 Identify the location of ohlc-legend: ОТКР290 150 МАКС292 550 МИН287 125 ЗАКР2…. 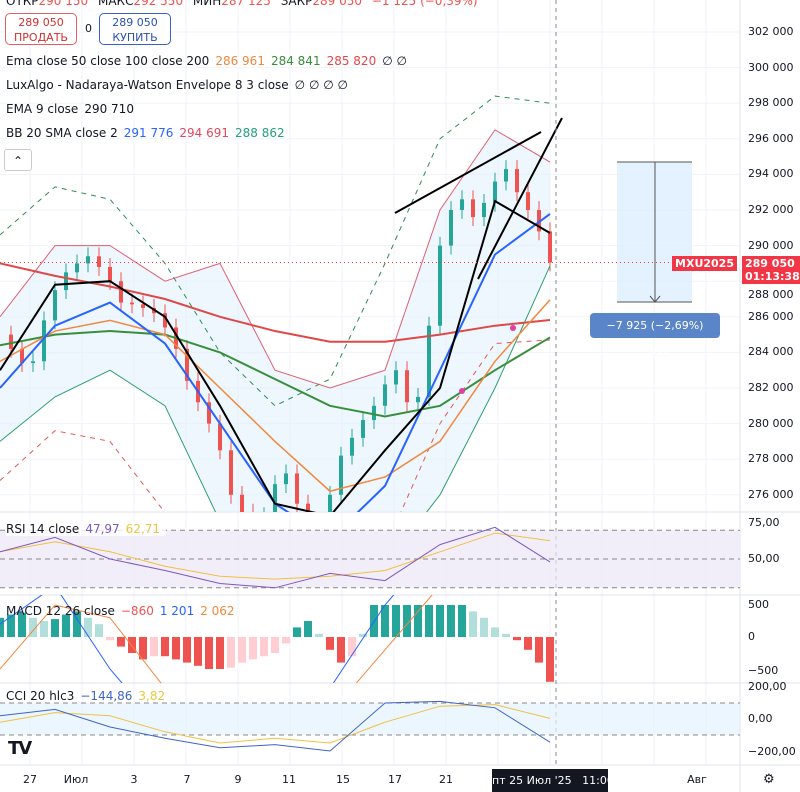
(242, 4).